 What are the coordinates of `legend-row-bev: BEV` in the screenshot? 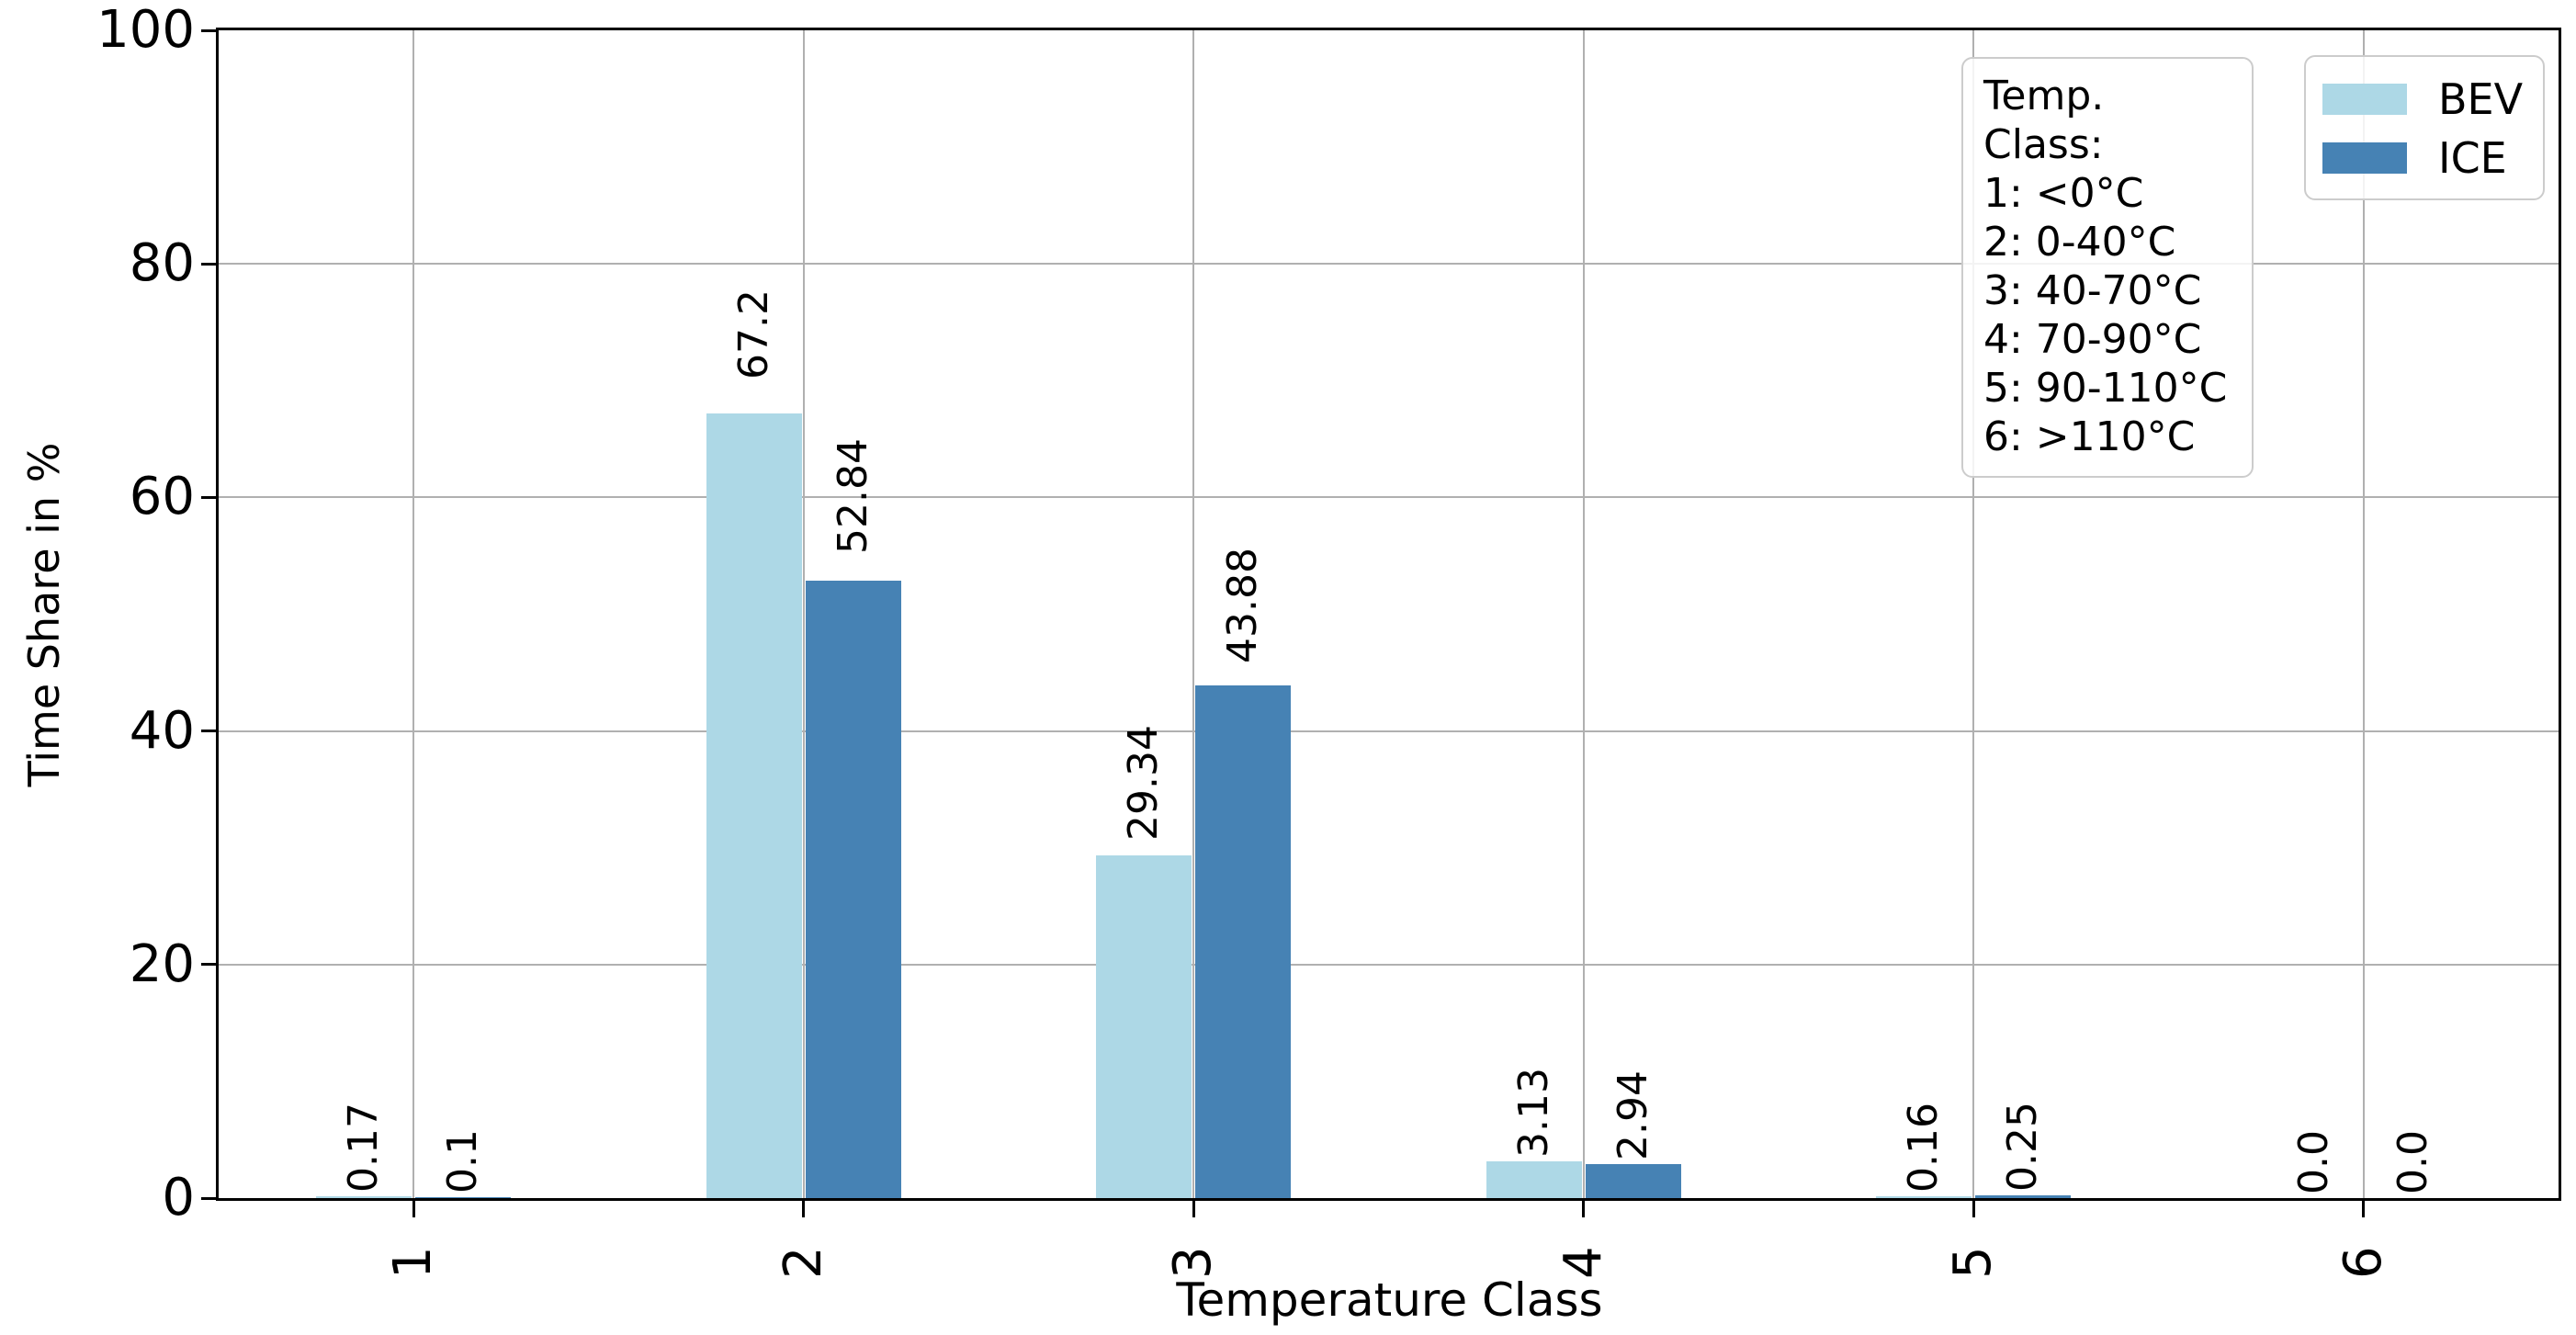 It's located at (2432, 99).